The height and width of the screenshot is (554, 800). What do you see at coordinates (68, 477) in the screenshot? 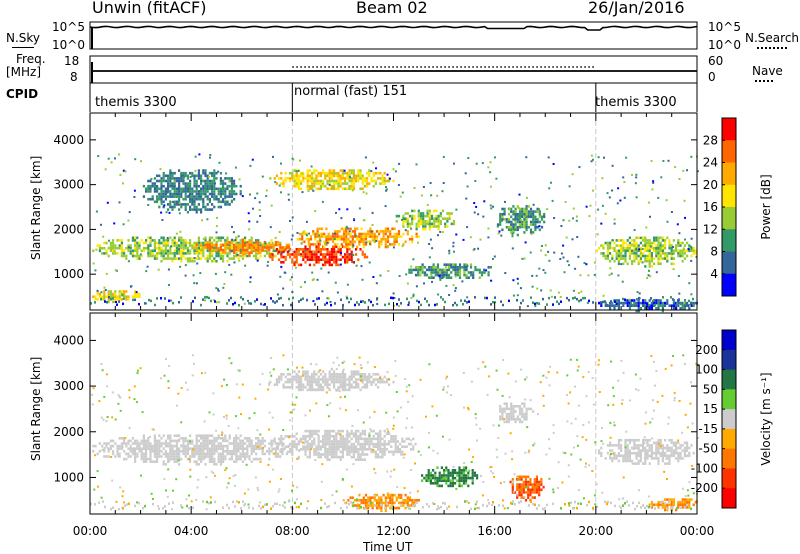
I see `velocity-panel-ytick-label-1: 1000` at bounding box center [68, 477].